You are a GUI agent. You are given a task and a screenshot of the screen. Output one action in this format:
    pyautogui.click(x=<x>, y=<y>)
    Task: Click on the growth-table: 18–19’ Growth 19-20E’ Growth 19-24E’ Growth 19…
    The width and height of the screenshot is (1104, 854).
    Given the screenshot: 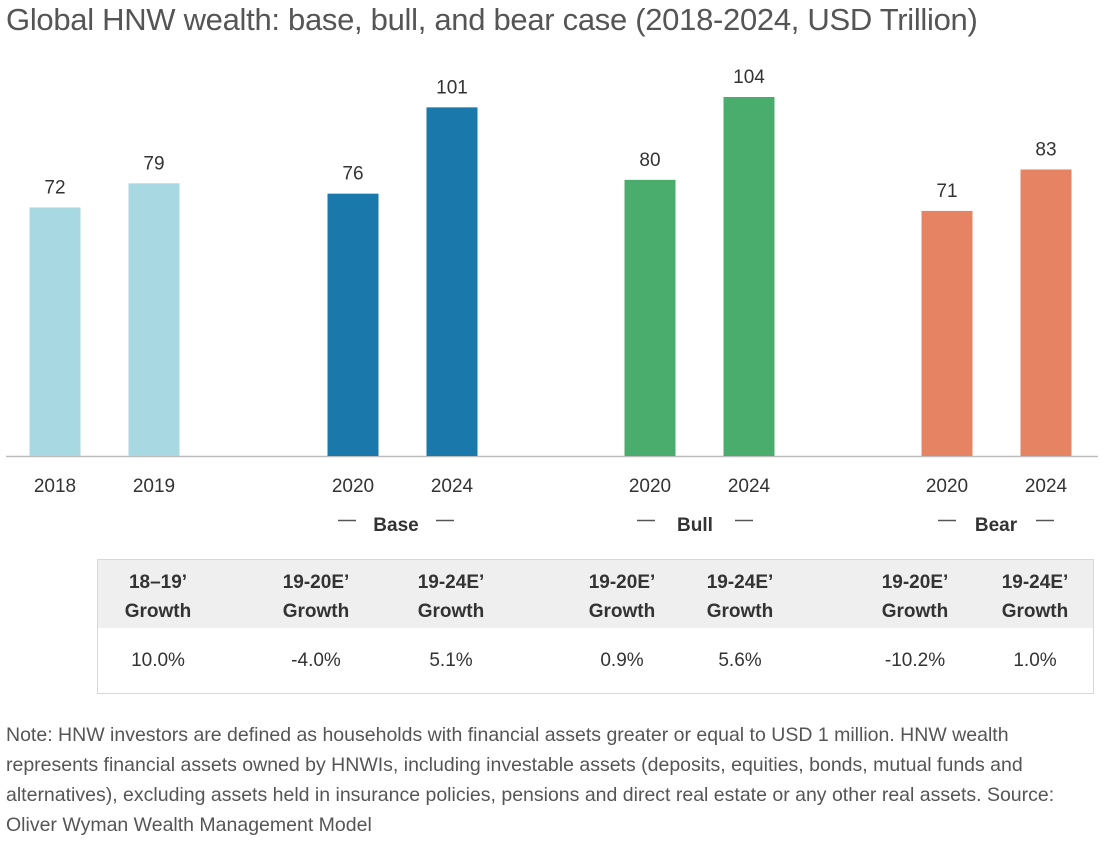 What is the action you would take?
    pyautogui.click(x=595, y=626)
    